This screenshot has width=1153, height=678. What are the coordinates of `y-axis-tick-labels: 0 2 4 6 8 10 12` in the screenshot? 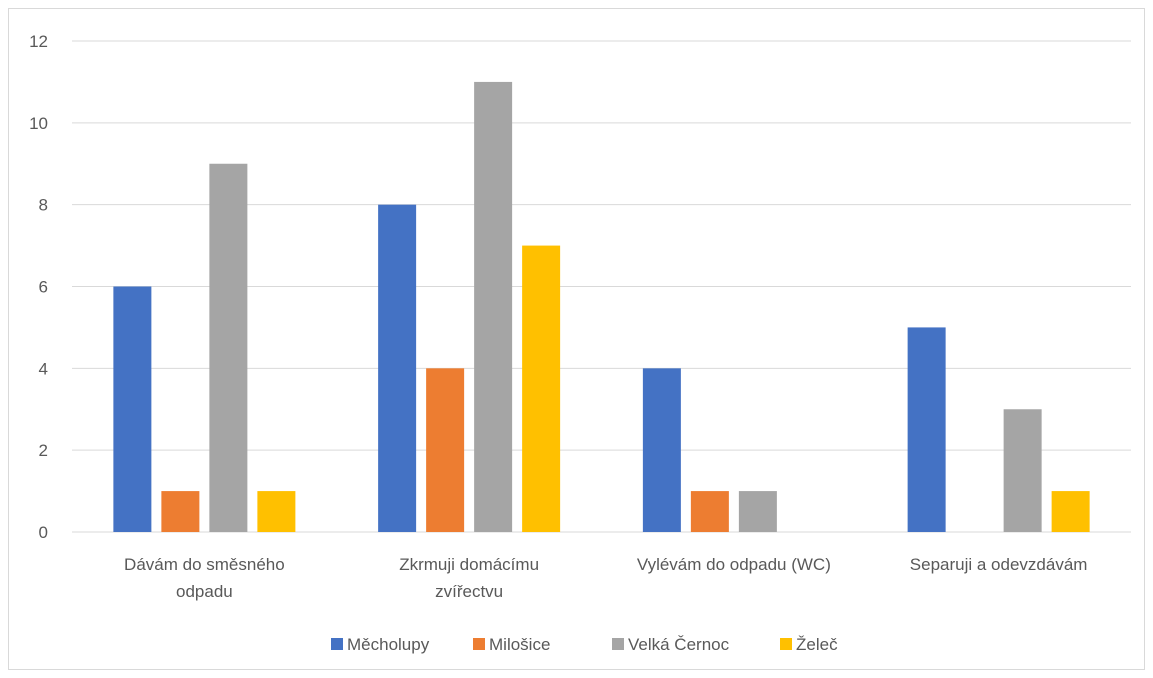 It's located at (38, 287).